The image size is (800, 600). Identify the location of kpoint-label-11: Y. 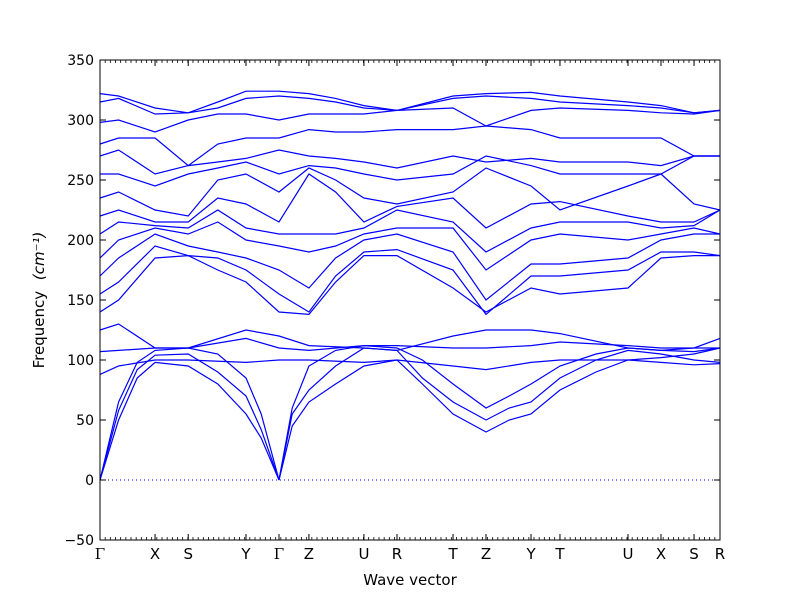
(530, 554).